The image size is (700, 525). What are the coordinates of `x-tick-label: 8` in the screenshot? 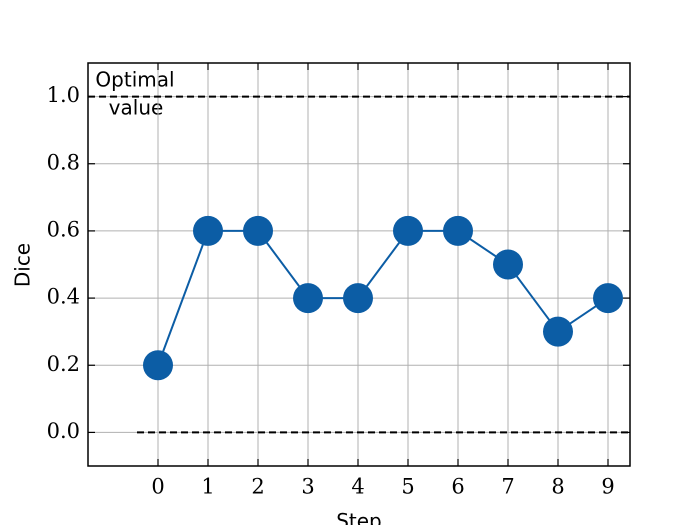 It's located at (557, 487).